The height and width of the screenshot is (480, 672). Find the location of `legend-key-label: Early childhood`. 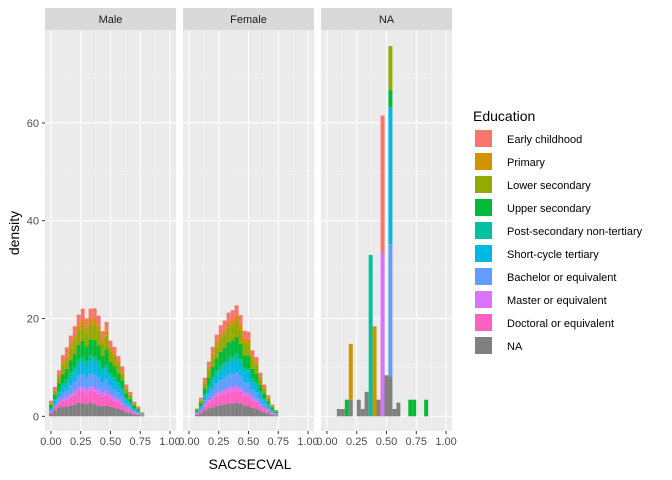

legend-key-label: Early childhood is located at coordinates (544, 140).